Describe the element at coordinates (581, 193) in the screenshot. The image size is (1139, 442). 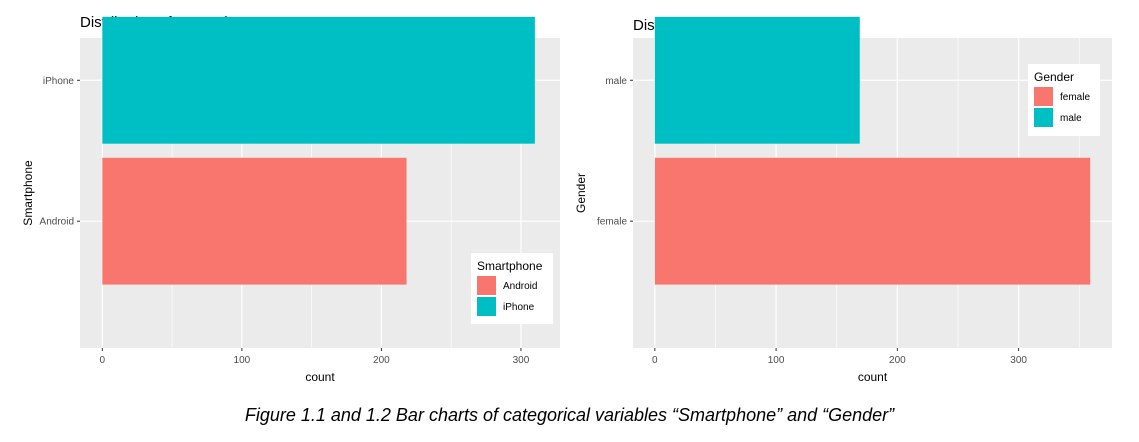
I see `y-axis-label: Gender` at that location.